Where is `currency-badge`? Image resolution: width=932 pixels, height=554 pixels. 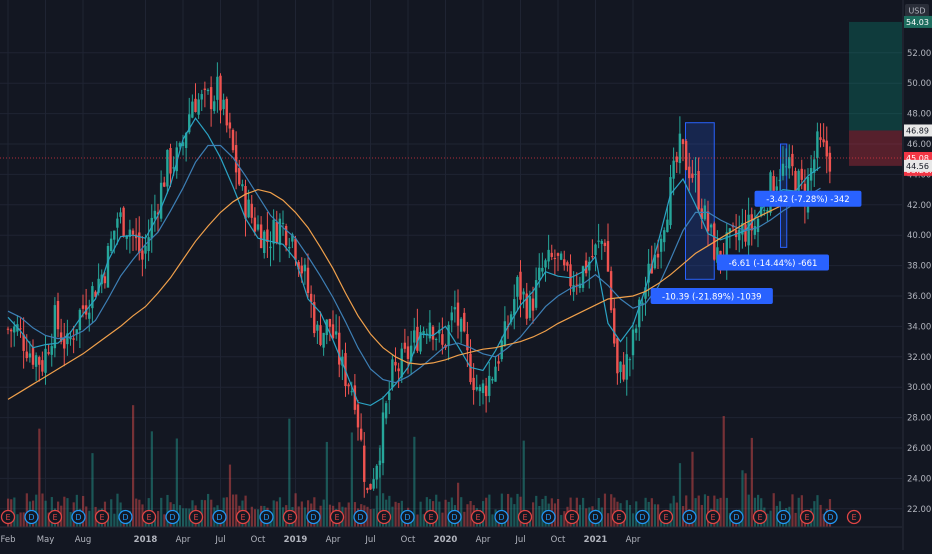
currency-badge is located at coordinates (917, 10).